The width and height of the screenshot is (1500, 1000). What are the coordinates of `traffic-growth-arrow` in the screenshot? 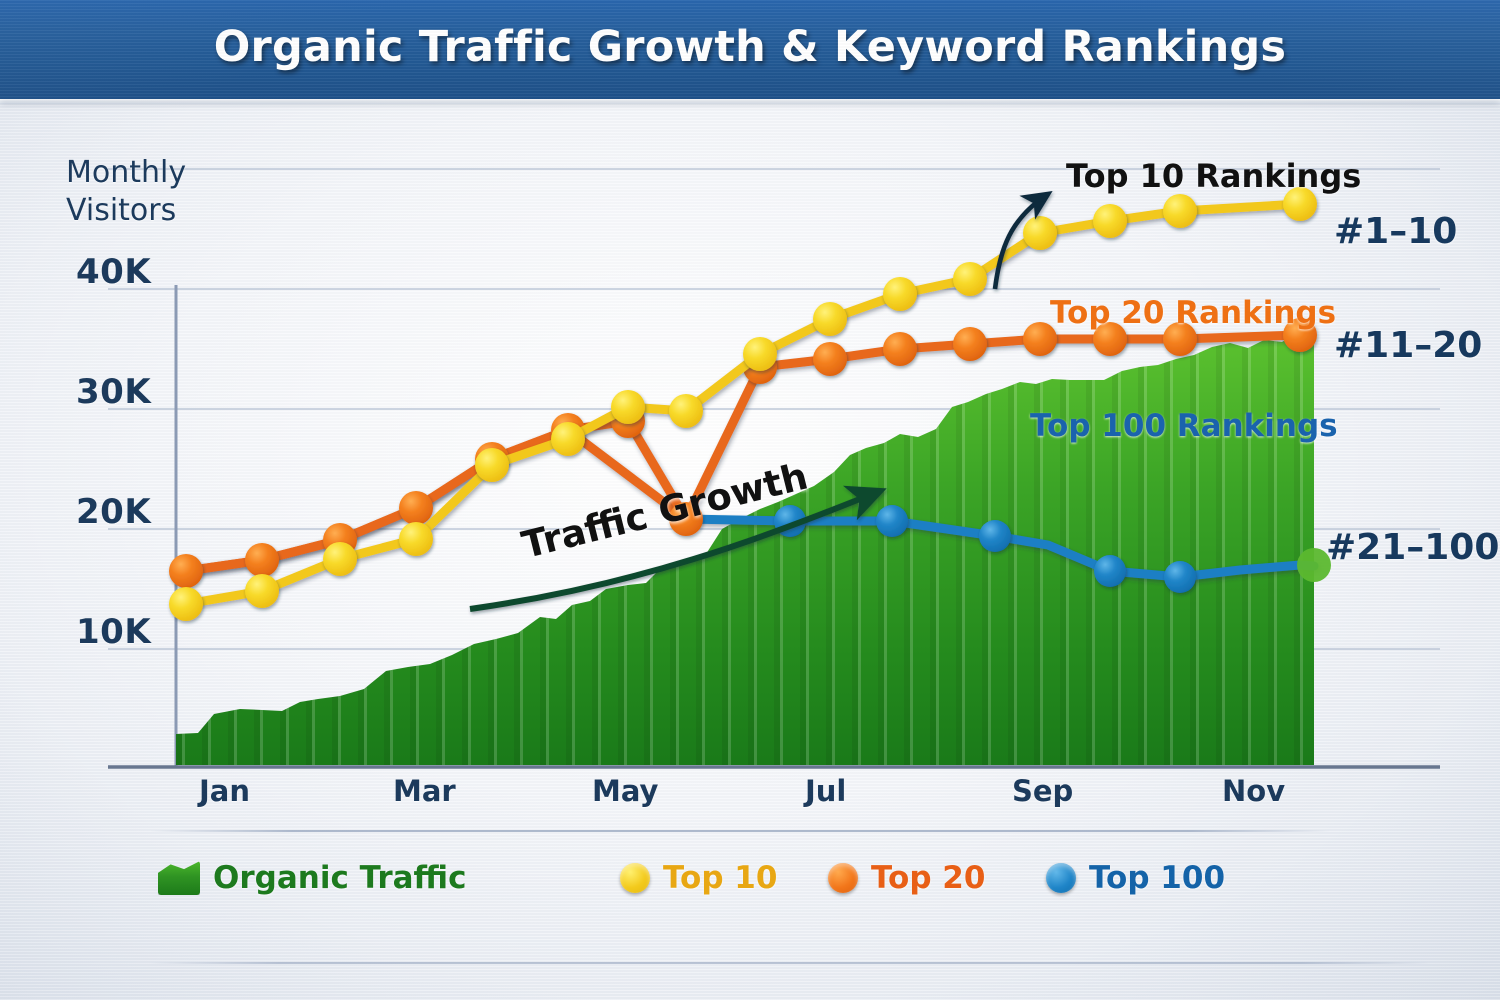 It's located at (678, 548).